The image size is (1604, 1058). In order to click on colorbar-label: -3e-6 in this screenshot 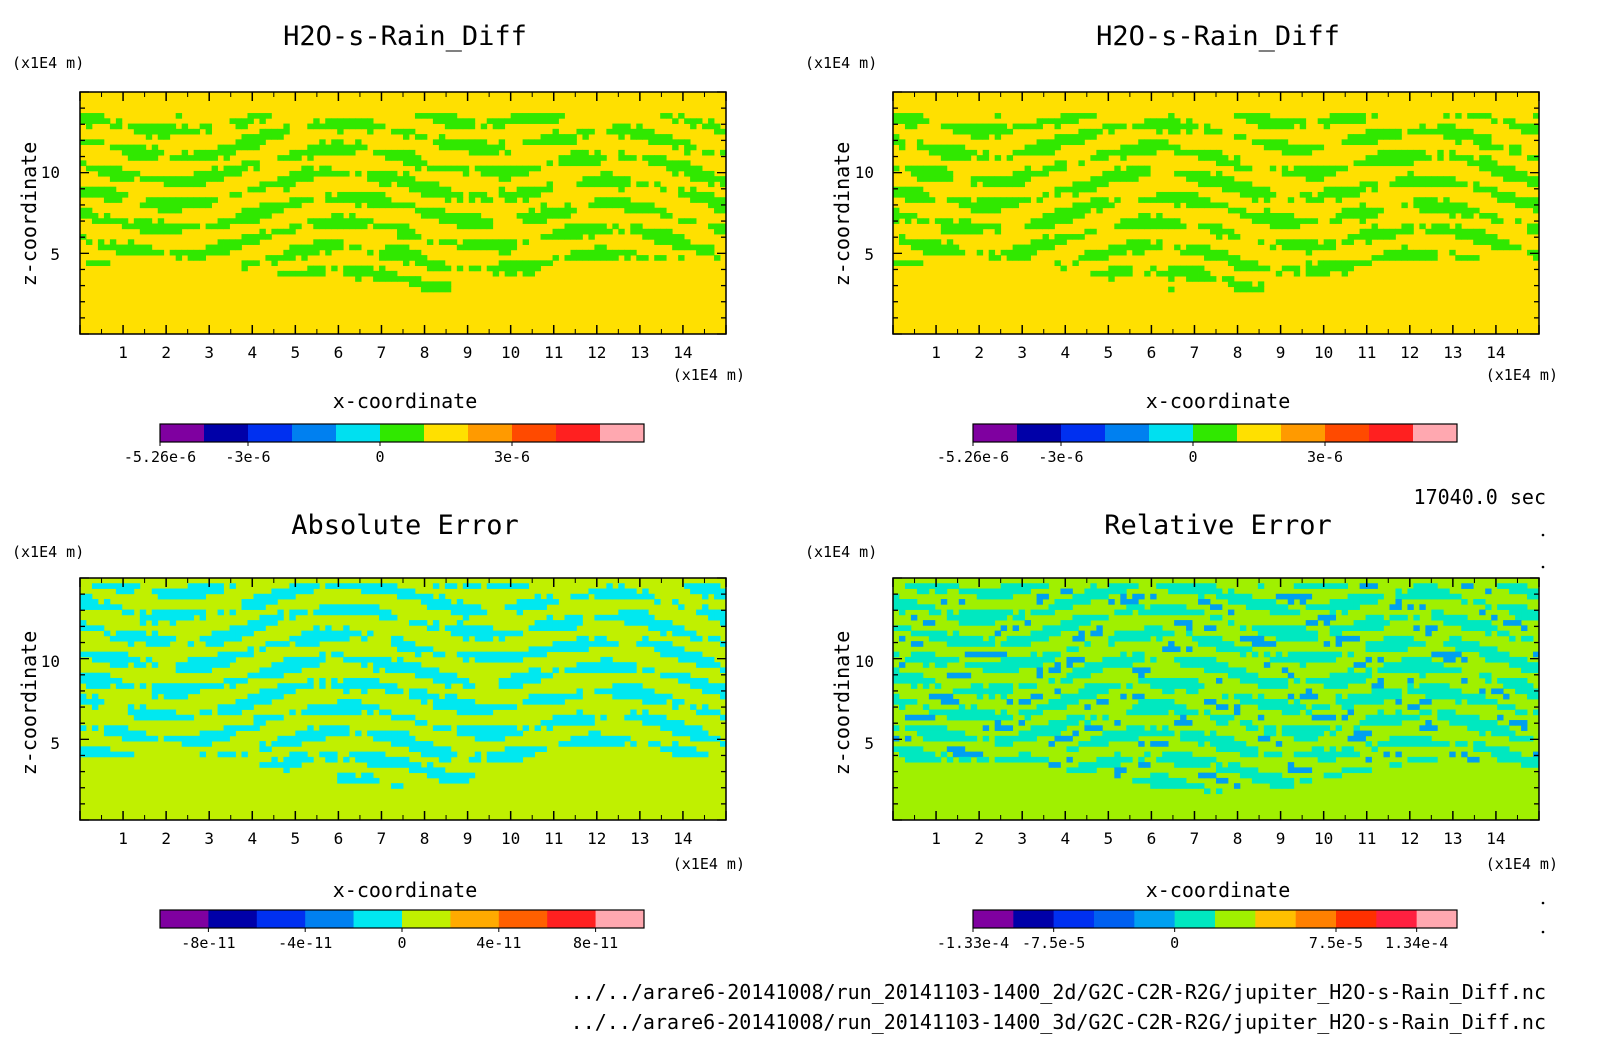, I will do `click(247, 457)`.